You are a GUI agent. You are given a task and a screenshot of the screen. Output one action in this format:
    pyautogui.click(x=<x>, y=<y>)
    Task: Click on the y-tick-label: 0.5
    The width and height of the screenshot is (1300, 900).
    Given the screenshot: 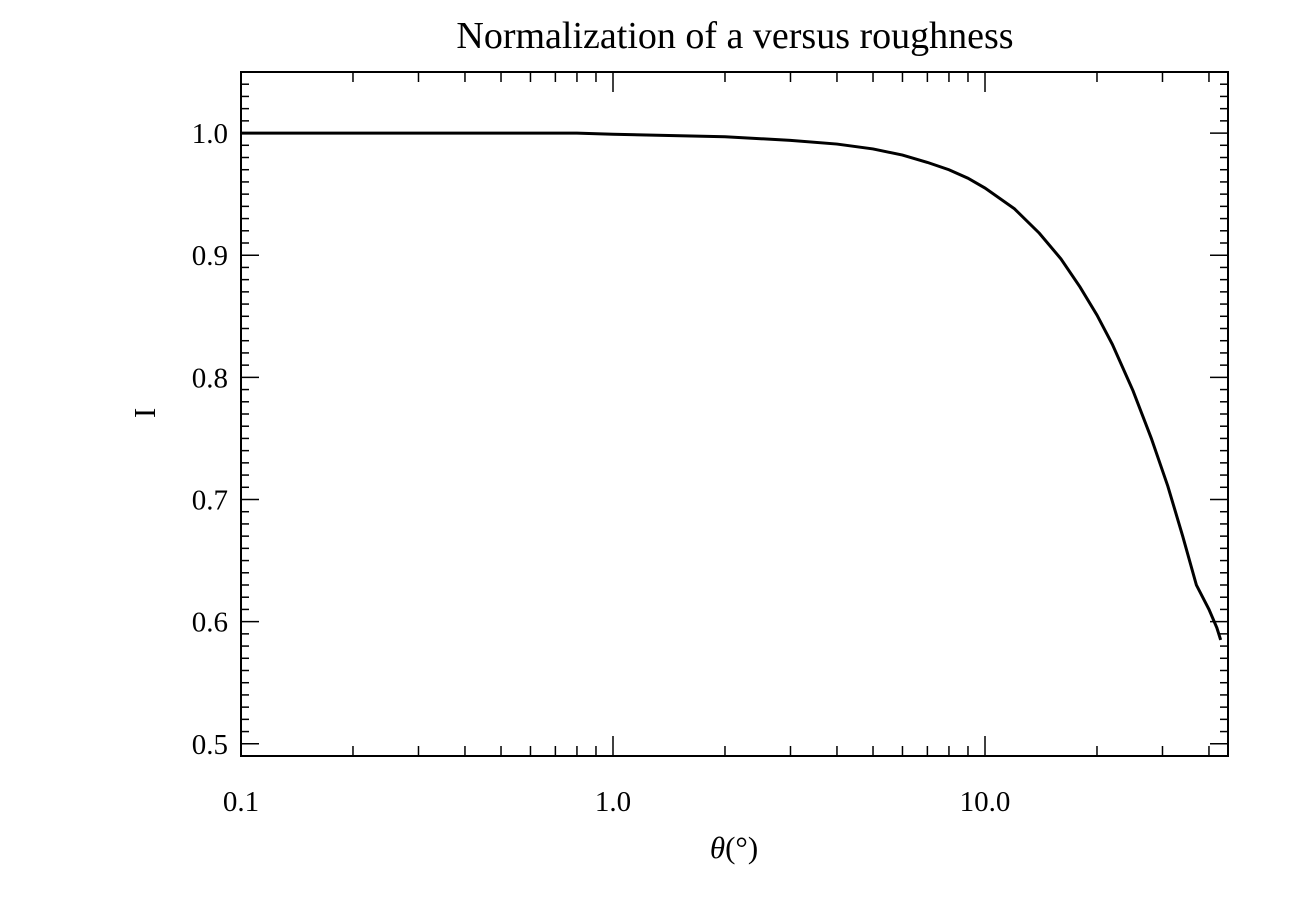 What is the action you would take?
    pyautogui.click(x=210, y=745)
    